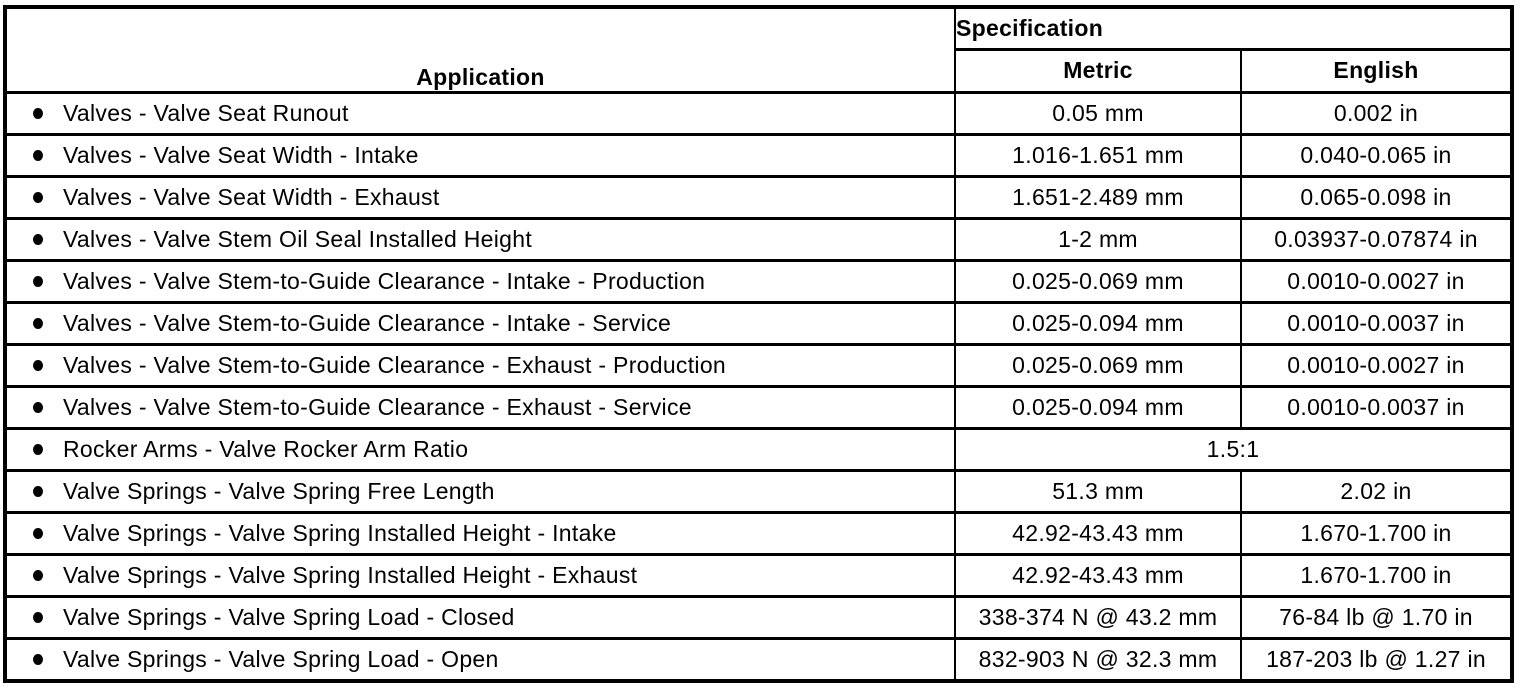  Describe the element at coordinates (1233, 28) in the screenshot. I see `specification-header: Specification` at that location.